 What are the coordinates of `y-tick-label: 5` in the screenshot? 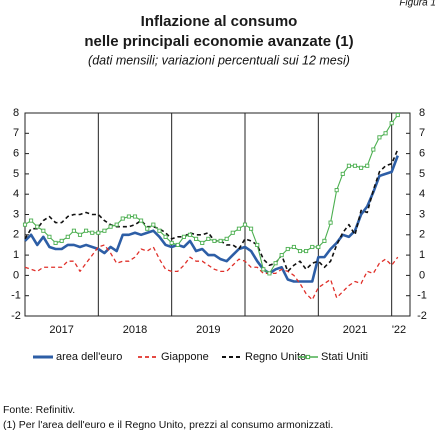 It's located at (16, 174).